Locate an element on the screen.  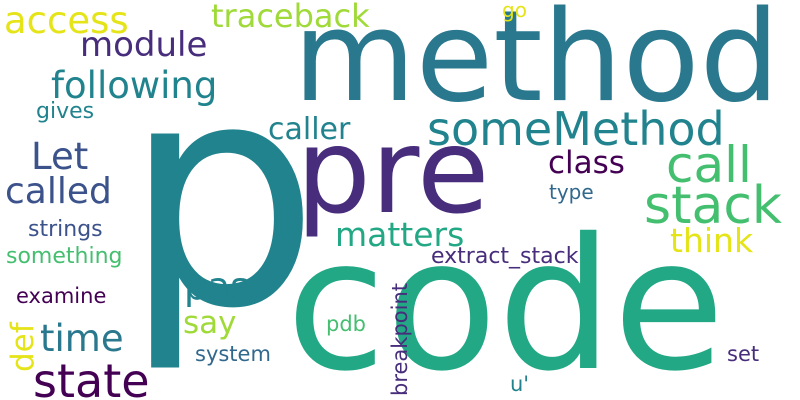
word-called: called is located at coordinates (58, 191).